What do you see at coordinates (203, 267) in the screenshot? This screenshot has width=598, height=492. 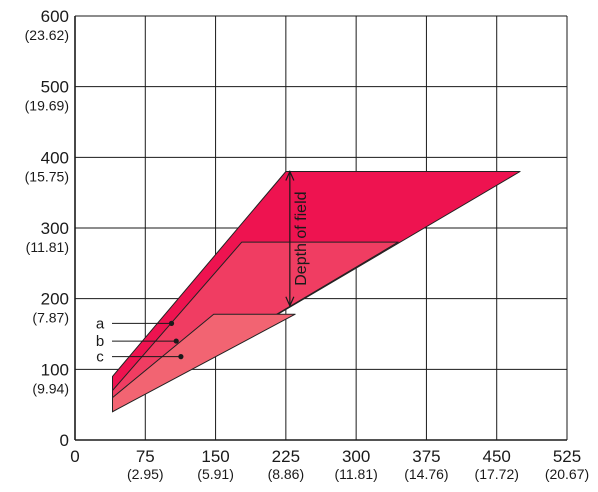 I see `annotations: abc Depth of field` at bounding box center [203, 267].